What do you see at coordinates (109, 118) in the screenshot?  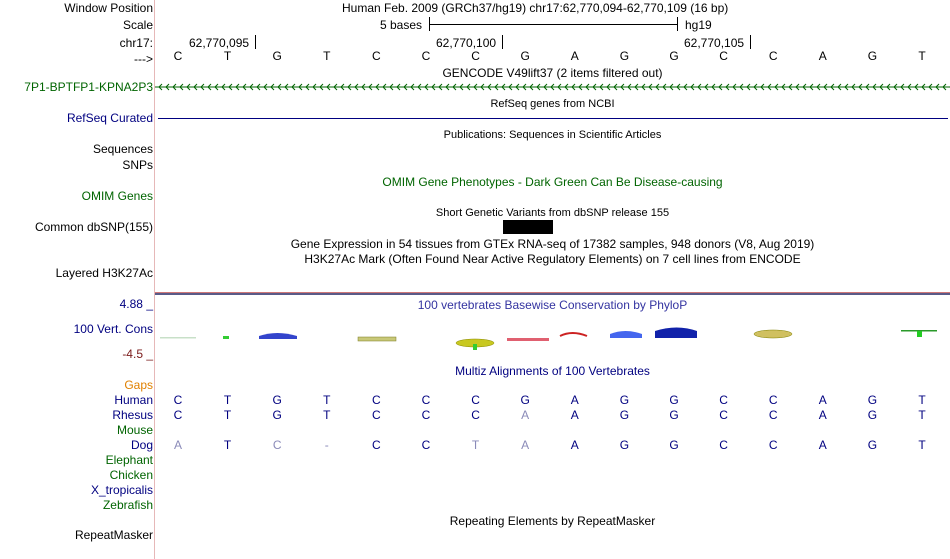 I see `refseq-label: RefSeq Curated` at bounding box center [109, 118].